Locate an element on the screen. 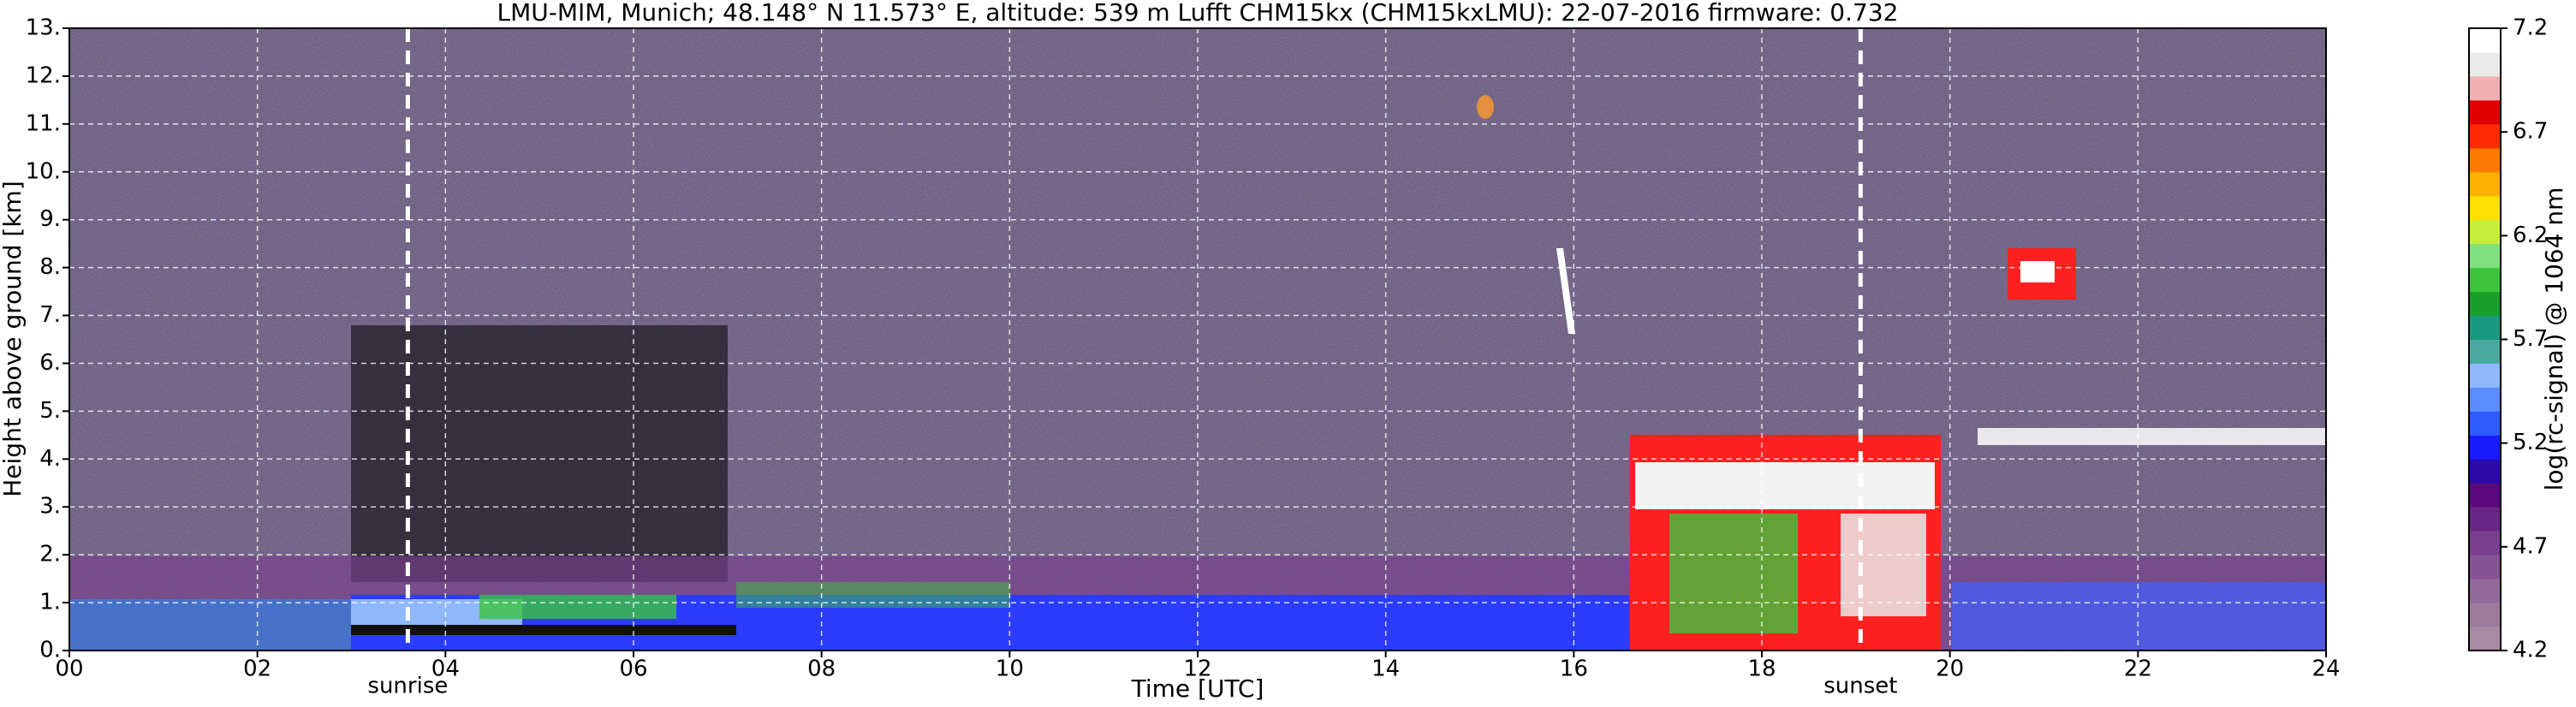 This screenshot has height=707, width=2576. y-tick-label: 12. is located at coordinates (43, 75).